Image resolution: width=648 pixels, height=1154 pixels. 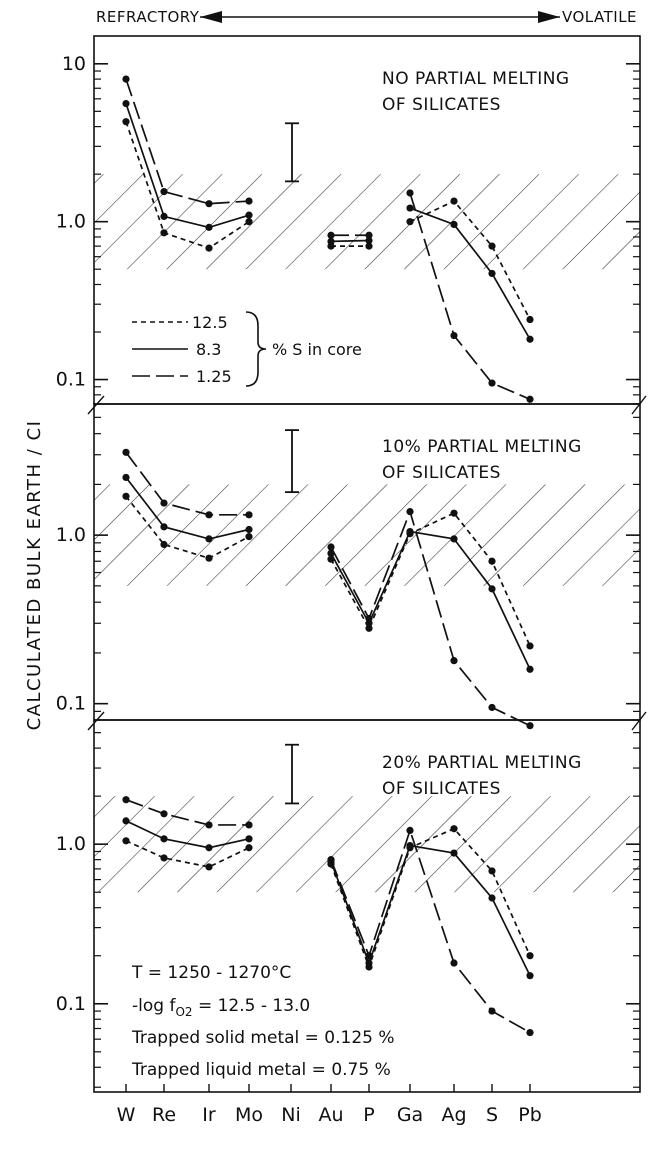 What do you see at coordinates (599, 17) in the screenshot?
I see `volatile-label: VOLATILE` at bounding box center [599, 17].